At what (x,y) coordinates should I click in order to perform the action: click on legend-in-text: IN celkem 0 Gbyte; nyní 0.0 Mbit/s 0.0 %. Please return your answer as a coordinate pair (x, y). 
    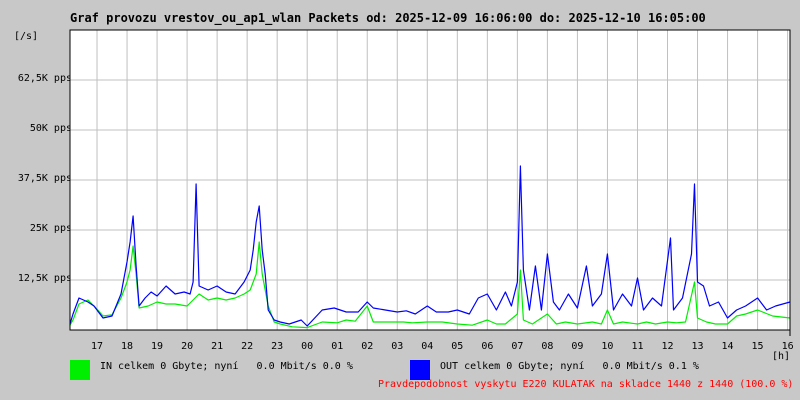
    Looking at the image, I should click on (226, 366).